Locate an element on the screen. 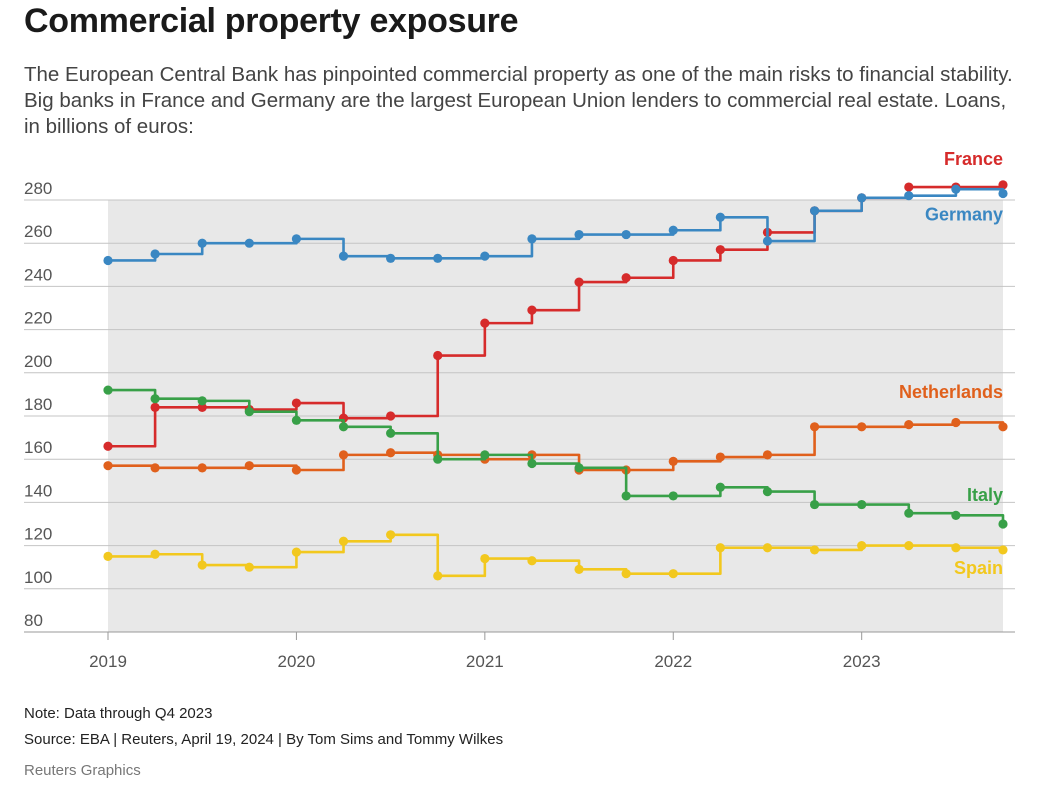  chart-note: Note: Data through Q4 2023 is located at coordinates (118, 713).